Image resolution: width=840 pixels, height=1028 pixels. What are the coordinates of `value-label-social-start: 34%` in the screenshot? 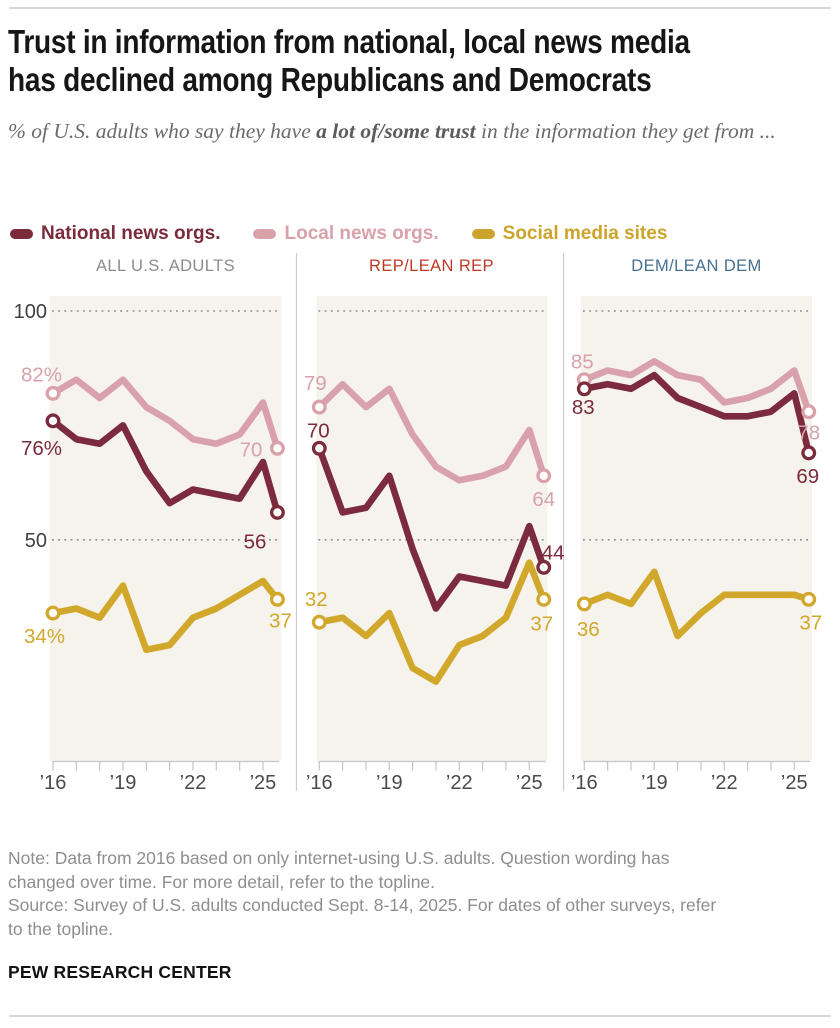 It's located at (44, 636).